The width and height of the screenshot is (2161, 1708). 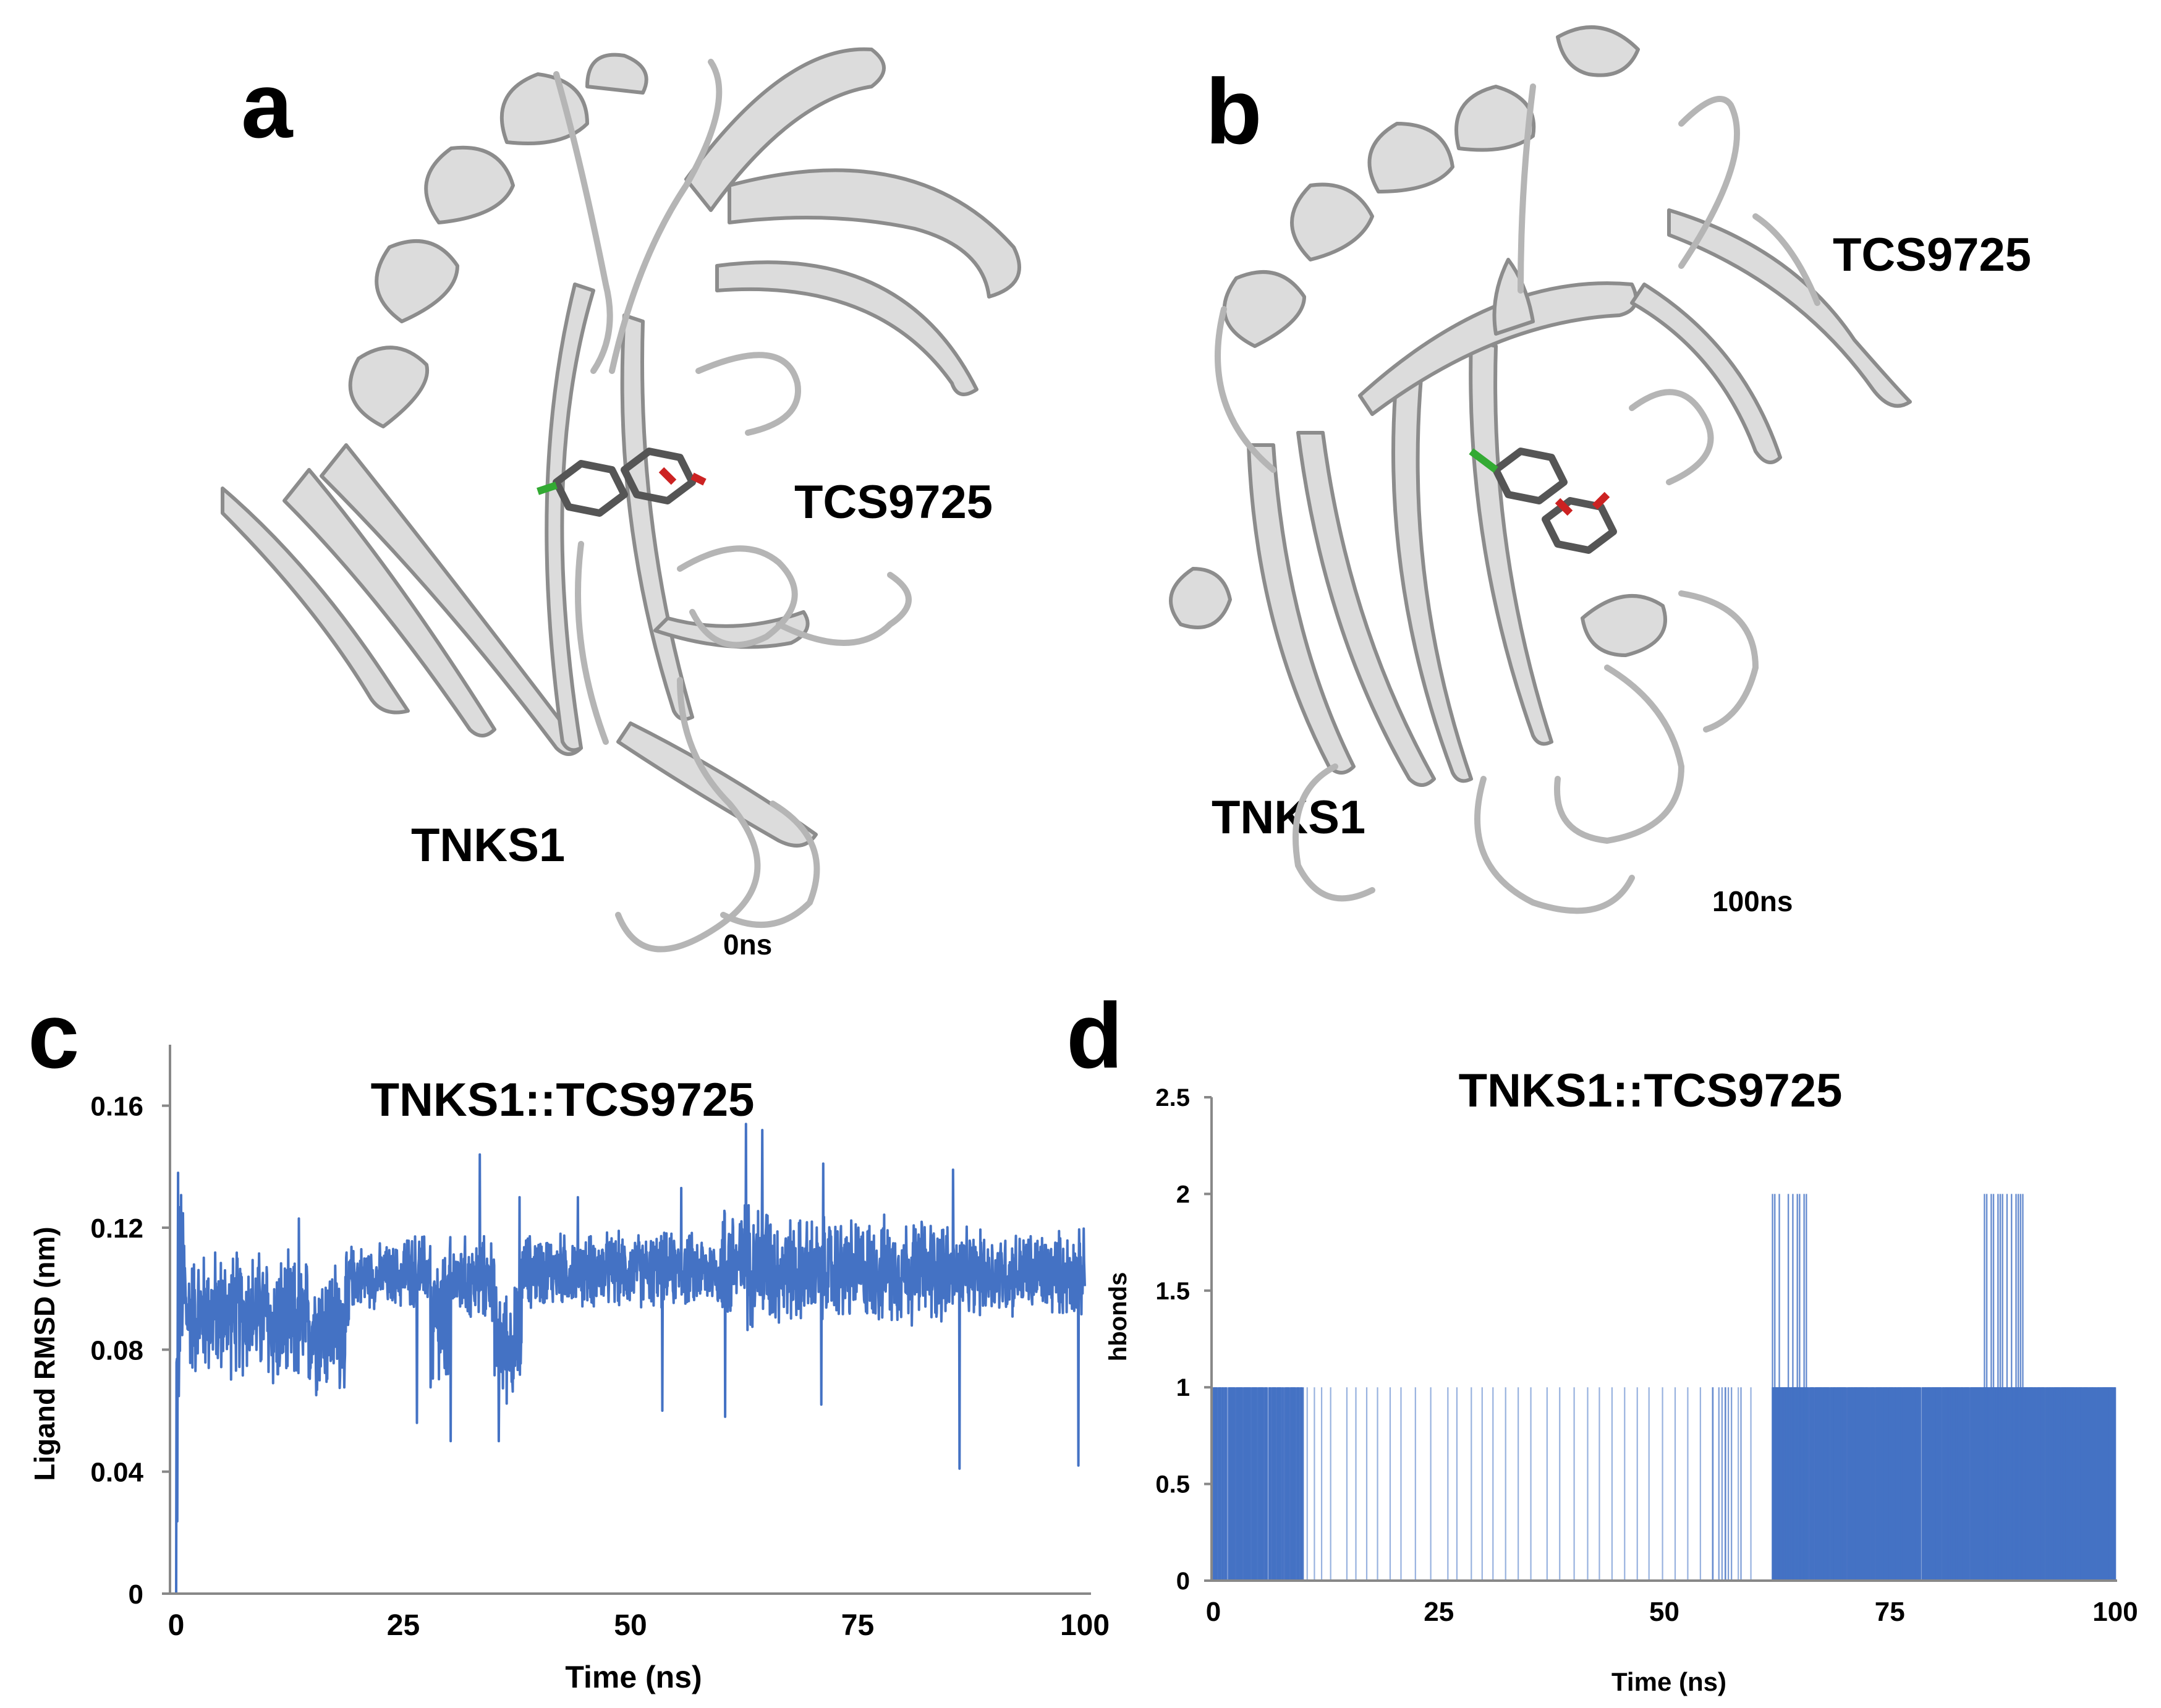 What do you see at coordinates (733, 506) in the screenshot?
I see `protein-loops-a` at bounding box center [733, 506].